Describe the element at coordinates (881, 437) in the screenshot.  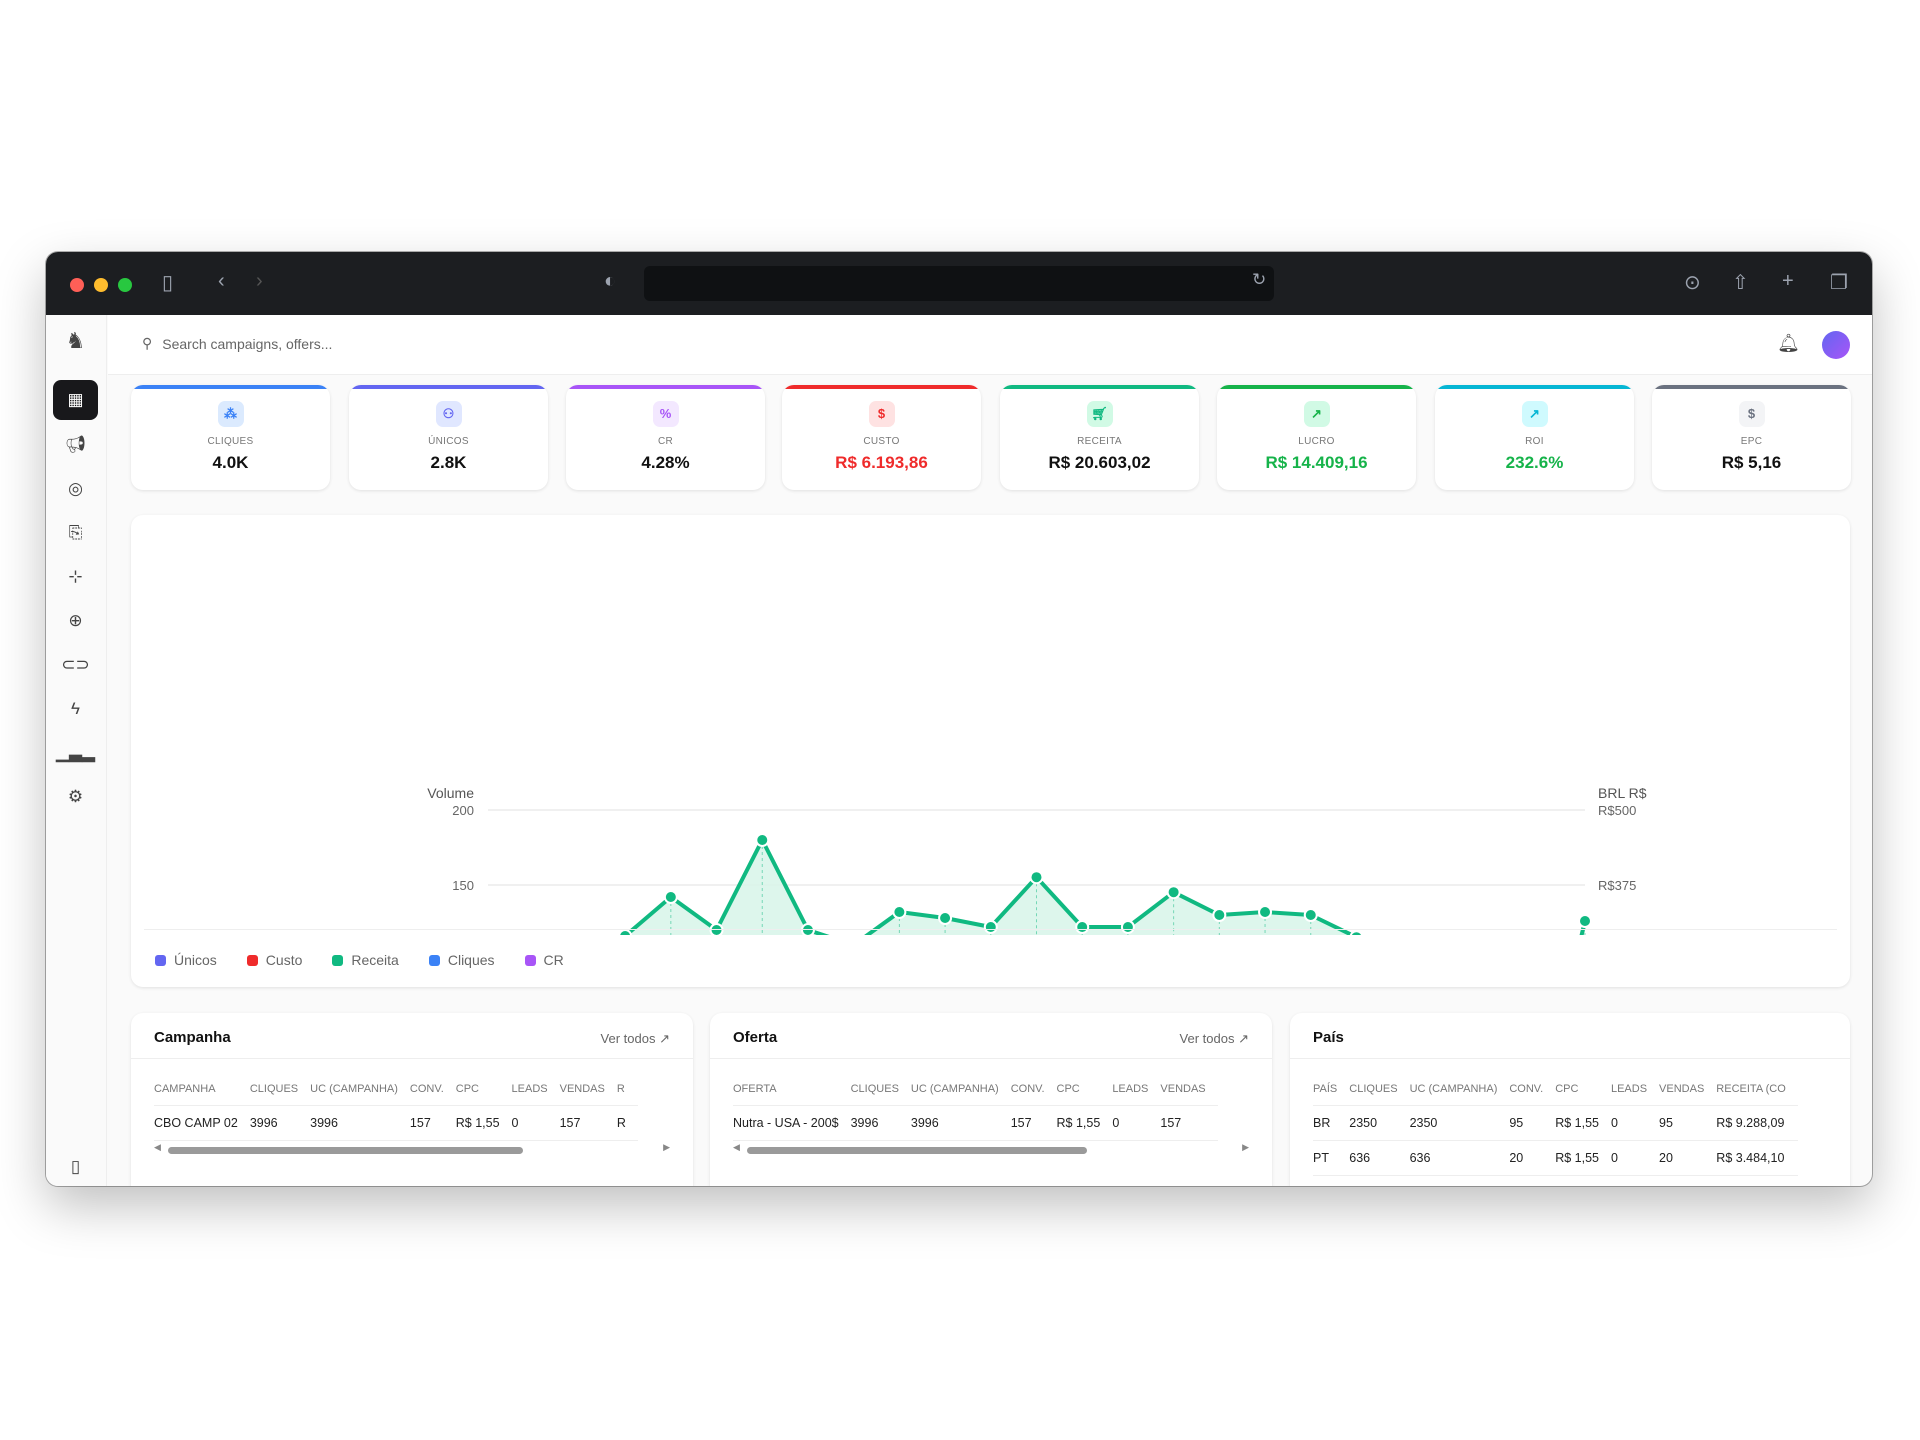
I see `kpi-card-custo: $ CUSTO R$ 6.193,86` at that location.